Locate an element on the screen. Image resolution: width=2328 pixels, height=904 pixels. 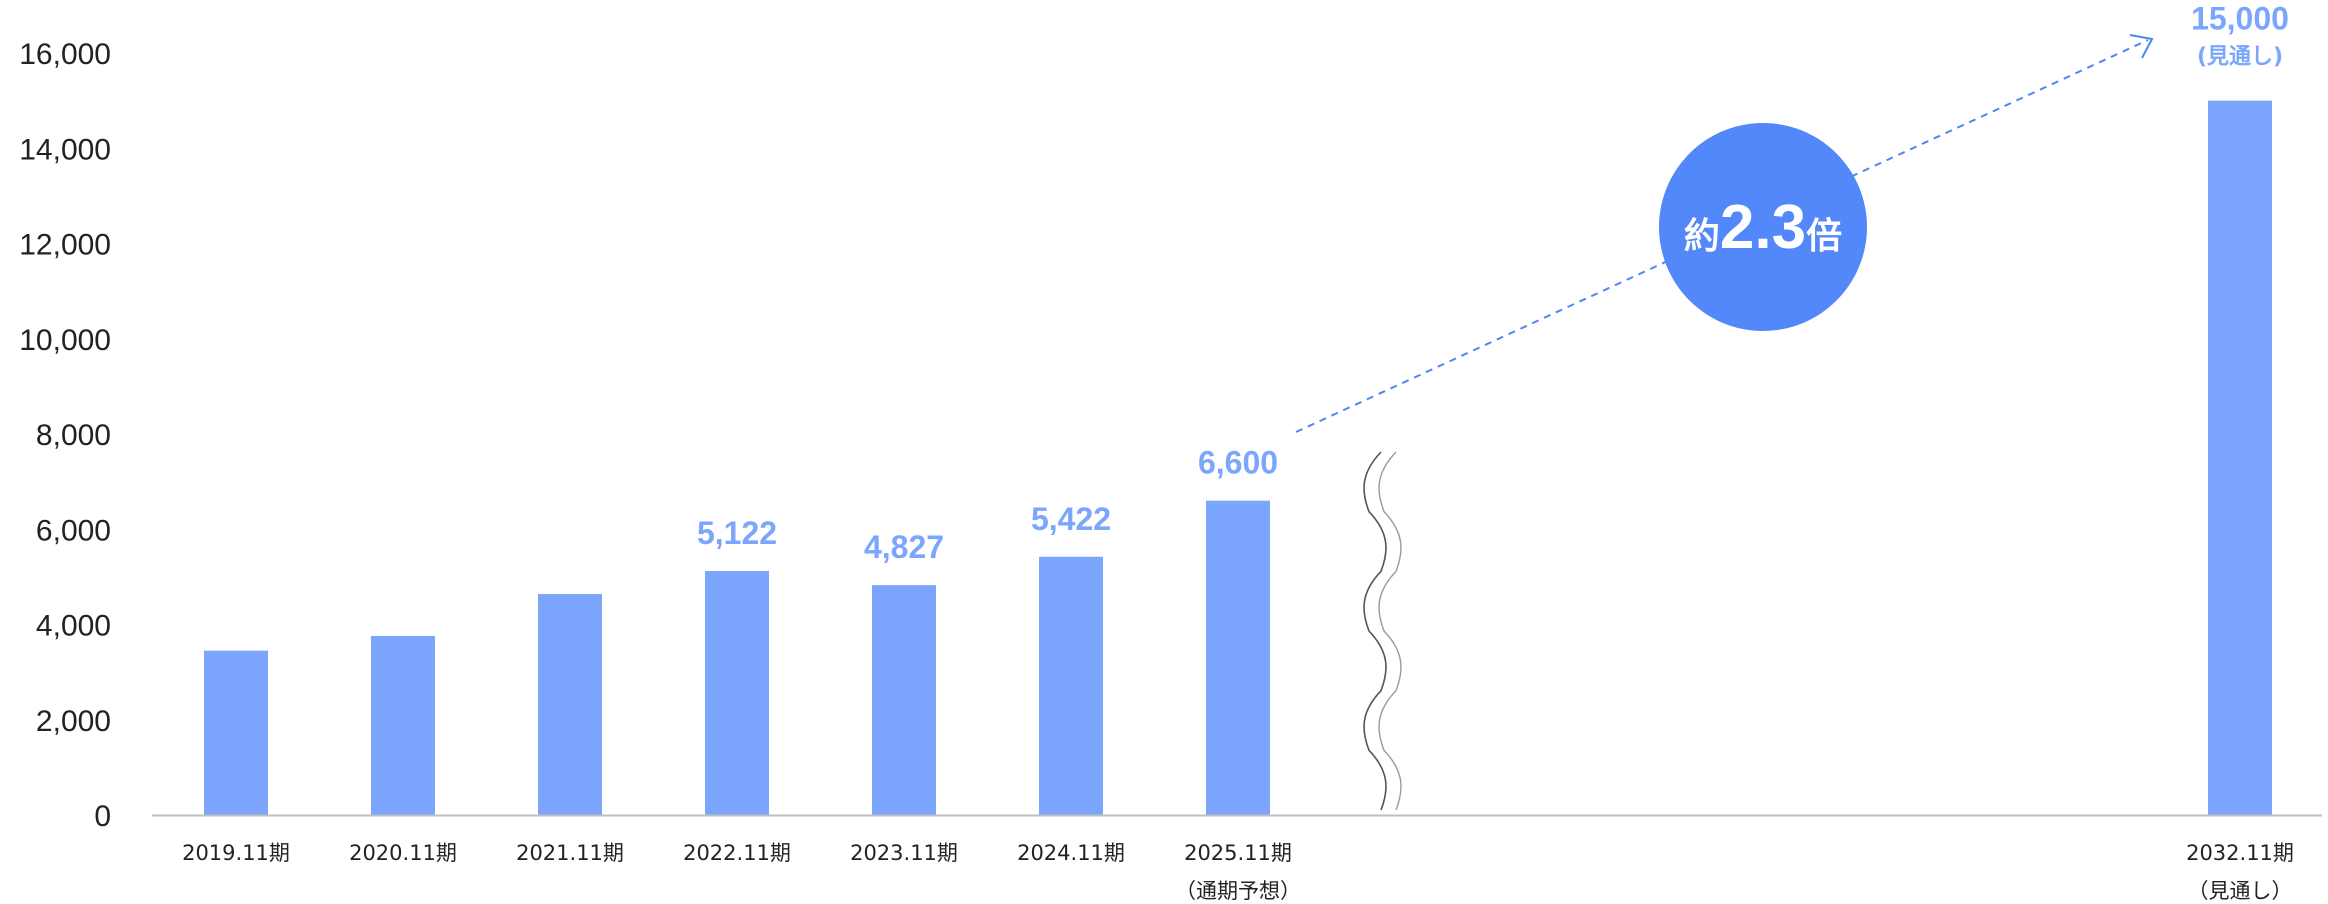
y-tick-label: 12,000 is located at coordinates (65, 245).